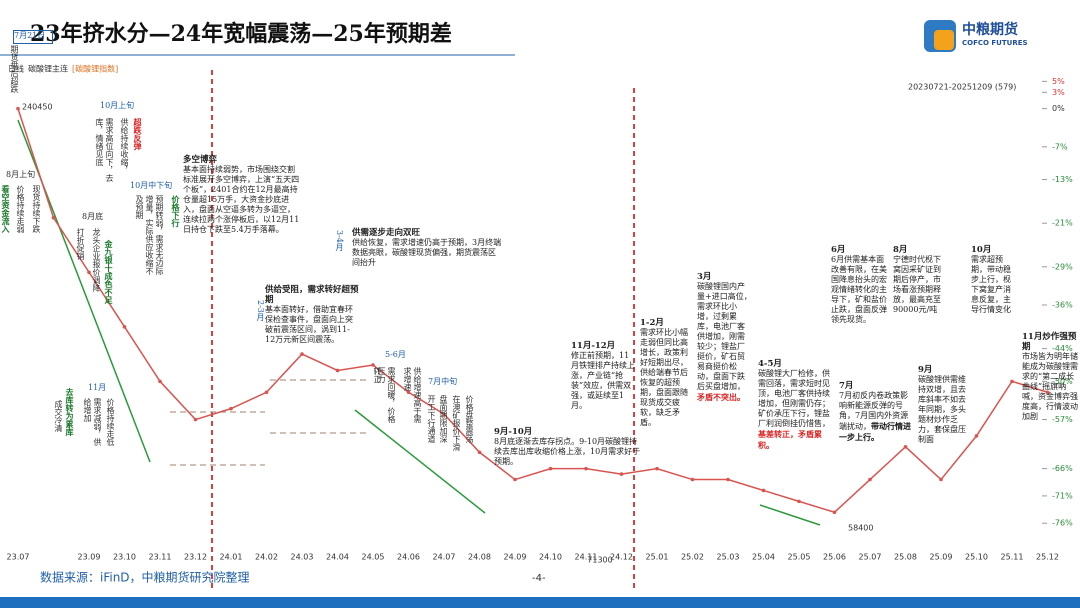 The image size is (1080, 608). What do you see at coordinates (36, 209) in the screenshot?
I see `annotation-text: 现货持续下跌` at bounding box center [36, 209].